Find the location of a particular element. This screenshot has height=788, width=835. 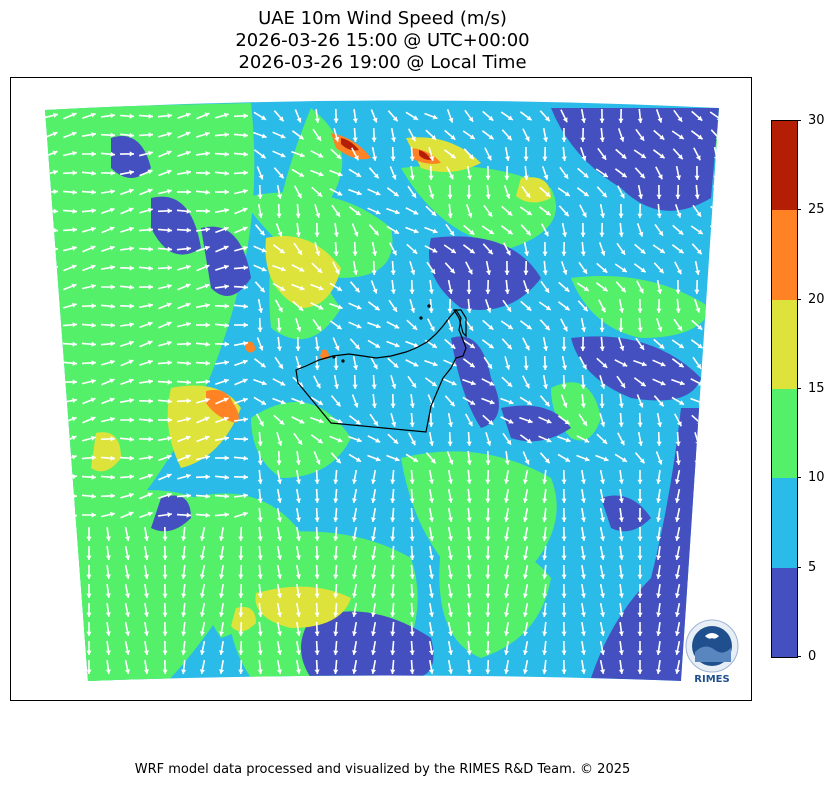

colorbar-tick-label: 5 is located at coordinates (806, 567).